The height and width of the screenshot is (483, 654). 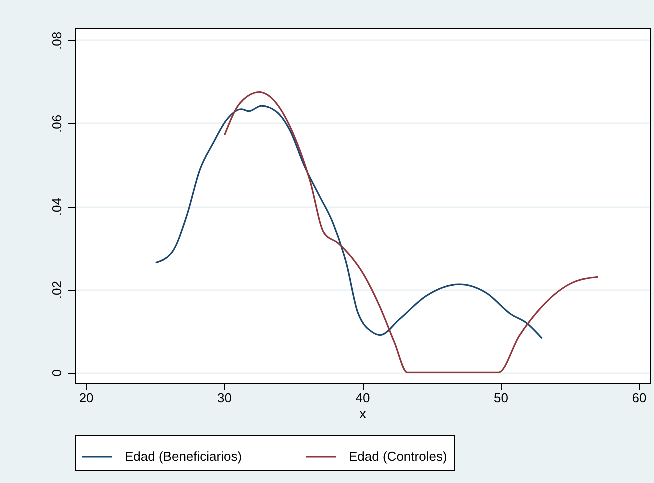 What do you see at coordinates (398, 456) in the screenshot?
I see `legend-label: Edad (Controles)` at bounding box center [398, 456].